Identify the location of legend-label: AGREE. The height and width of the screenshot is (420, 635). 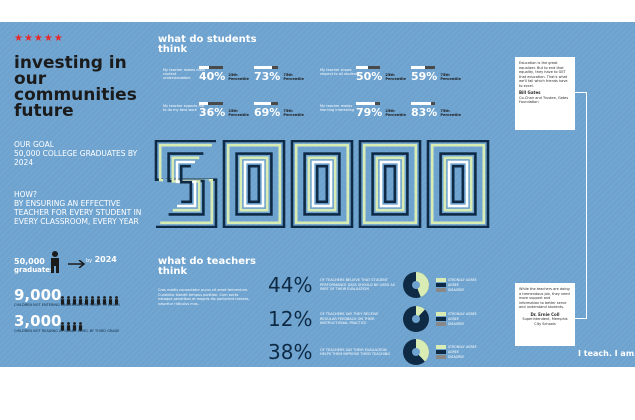
(453, 285).